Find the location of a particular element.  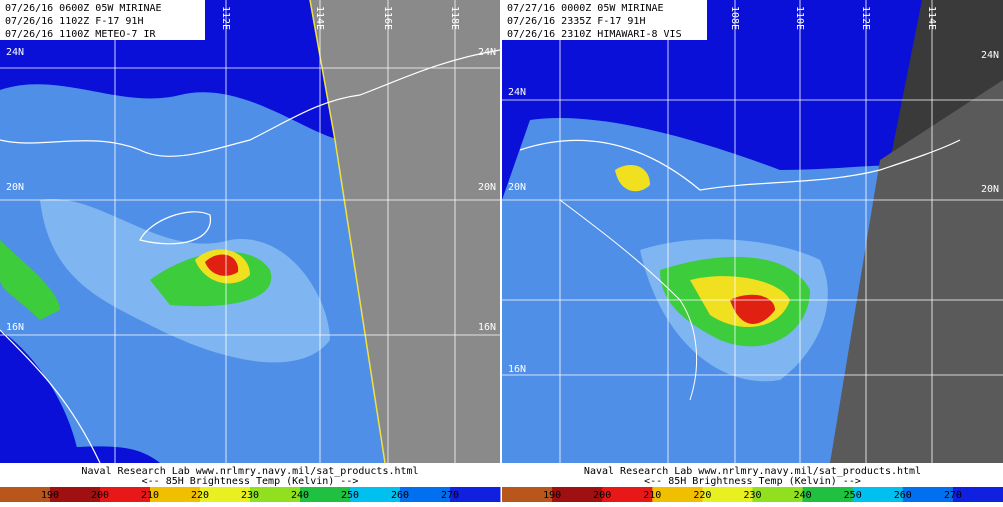

header-line: 07/26/16 1100Z METEO-7 IR is located at coordinates (80, 34).